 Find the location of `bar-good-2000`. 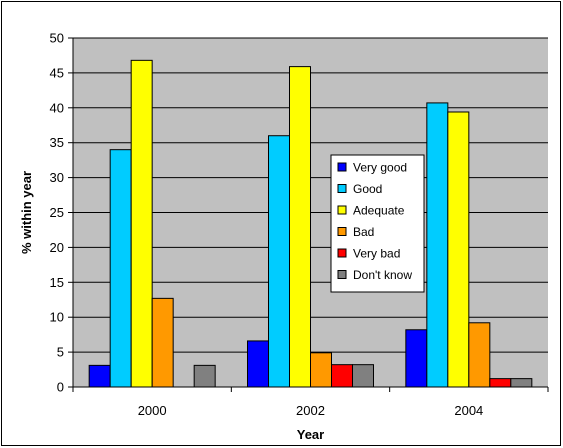

bar-good-2000 is located at coordinates (120, 268).